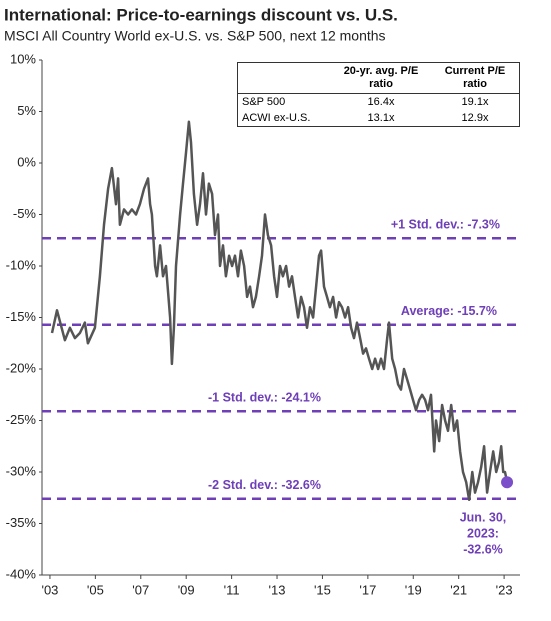  I want to click on cell: 16.4x, so click(381, 101).